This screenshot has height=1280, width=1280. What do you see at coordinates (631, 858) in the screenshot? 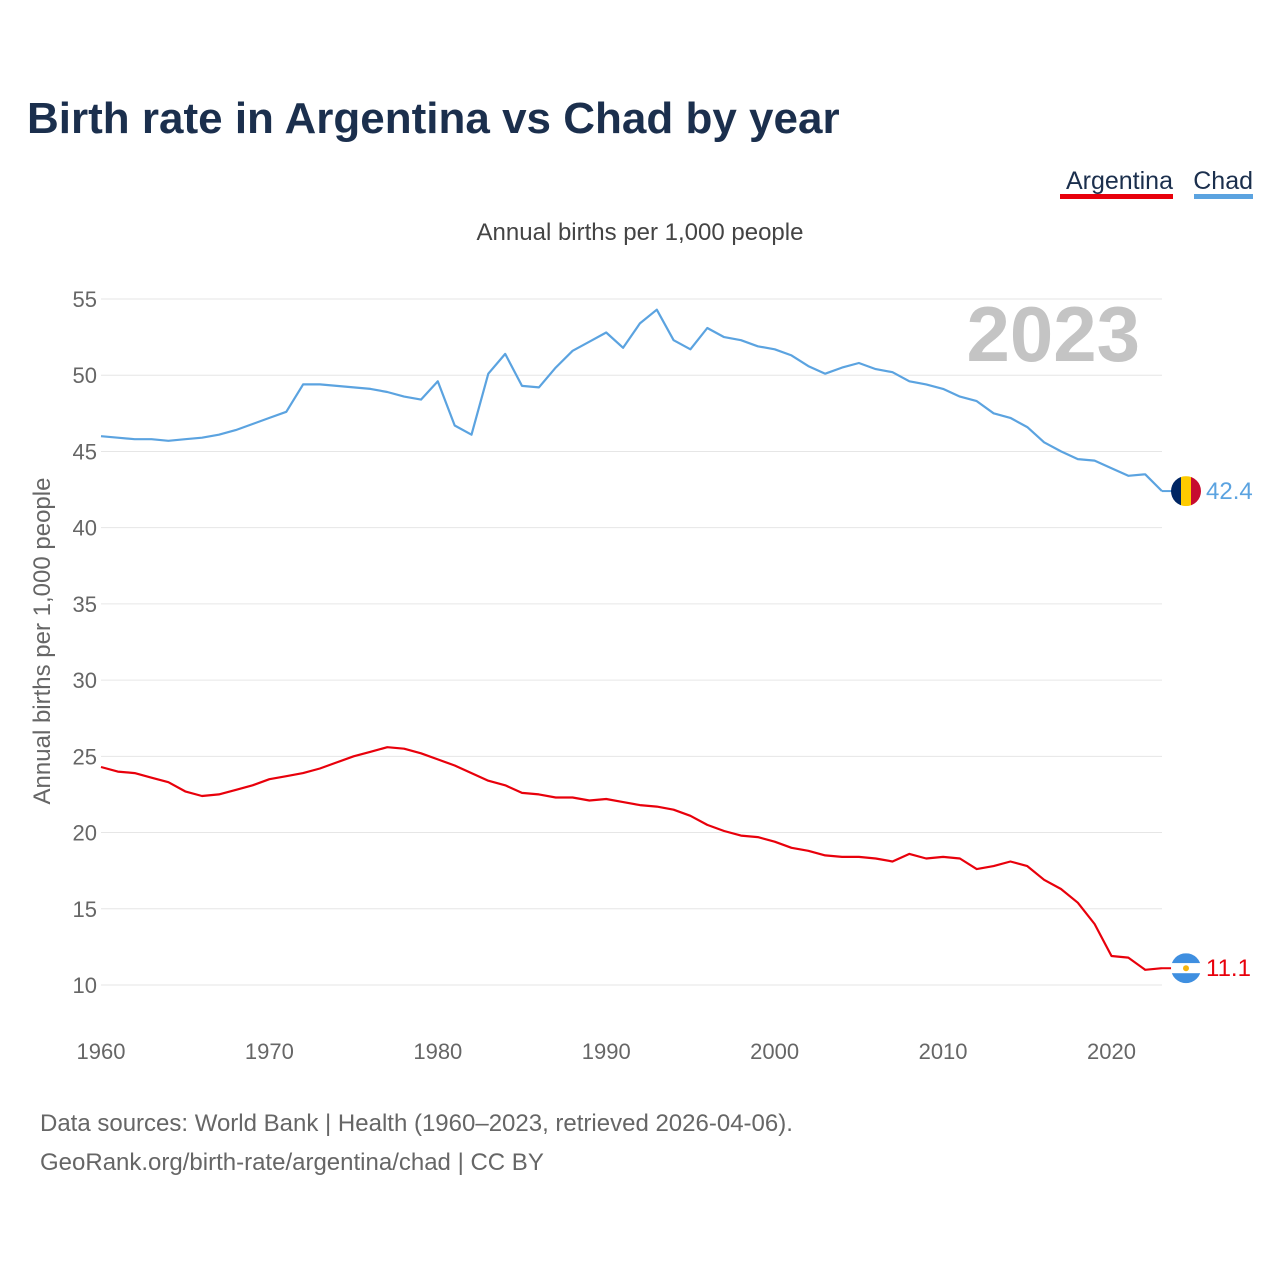
I see `series-line-argentina` at bounding box center [631, 858].